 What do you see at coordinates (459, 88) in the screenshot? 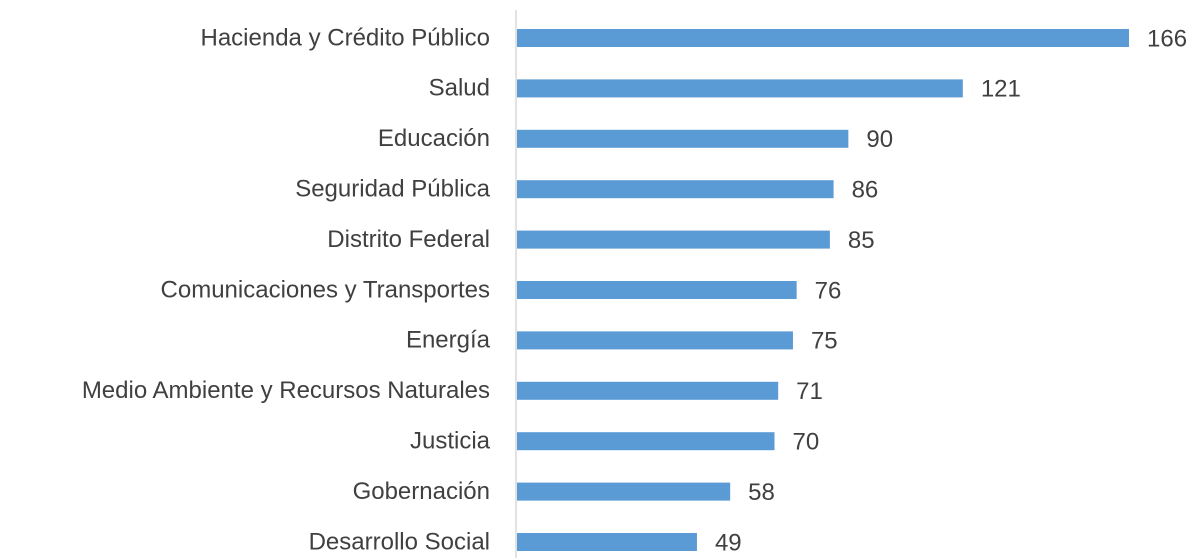
I see `category-label: Salud` at bounding box center [459, 88].